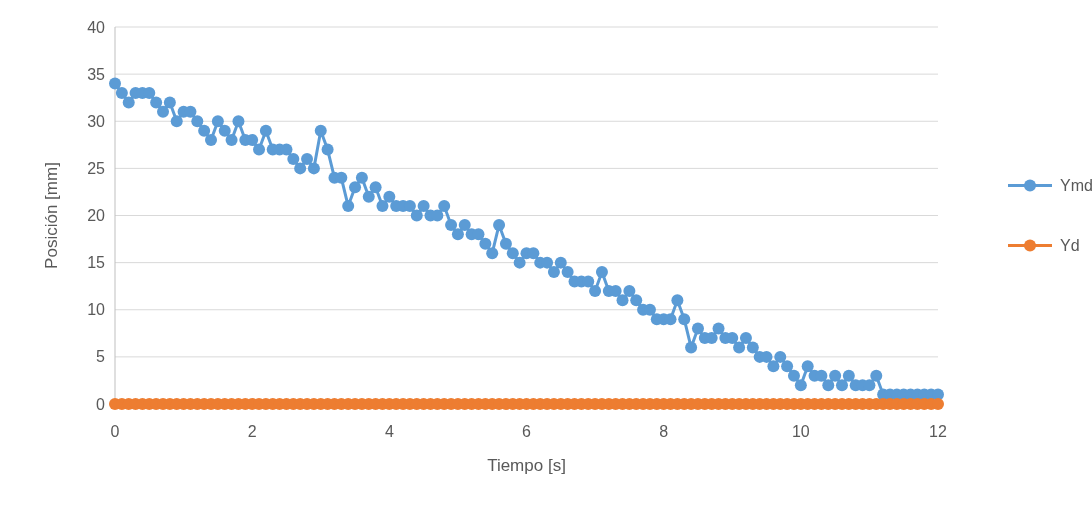  Describe the element at coordinates (96, 27) in the screenshot. I see `y-tick-label: 40` at that location.